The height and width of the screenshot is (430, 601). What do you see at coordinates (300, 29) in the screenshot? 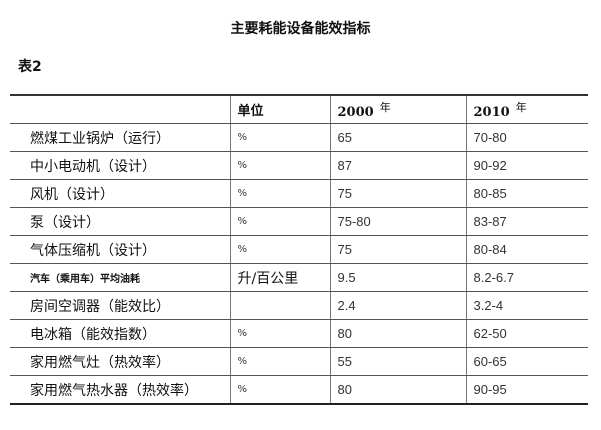
I see `page-title: 主要耗能设备能效指标` at bounding box center [300, 29].